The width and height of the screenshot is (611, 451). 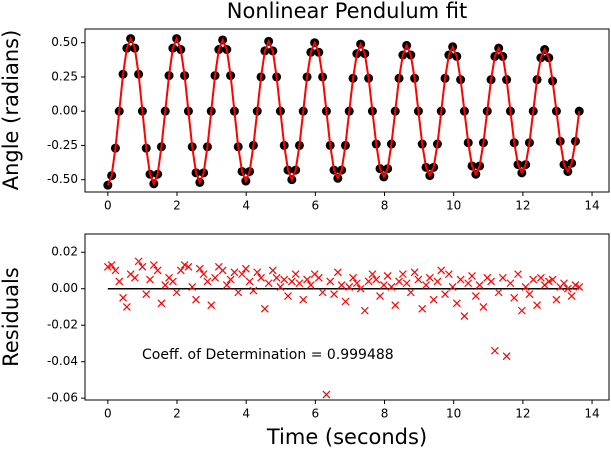 What do you see at coordinates (64, 76) in the screenshot?
I see `y-tick-label: 0.25` at bounding box center [64, 76].